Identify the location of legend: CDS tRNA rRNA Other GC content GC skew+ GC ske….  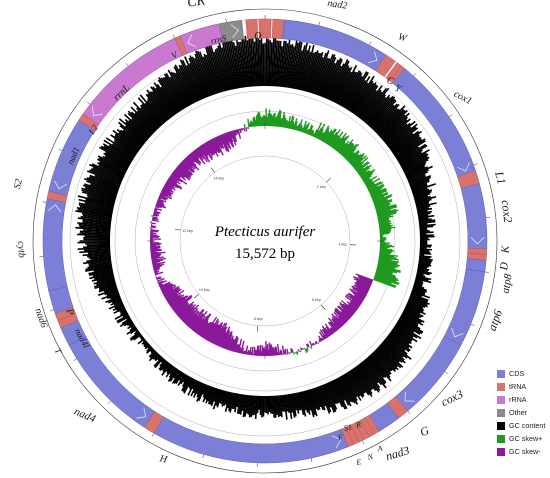
(523, 412).